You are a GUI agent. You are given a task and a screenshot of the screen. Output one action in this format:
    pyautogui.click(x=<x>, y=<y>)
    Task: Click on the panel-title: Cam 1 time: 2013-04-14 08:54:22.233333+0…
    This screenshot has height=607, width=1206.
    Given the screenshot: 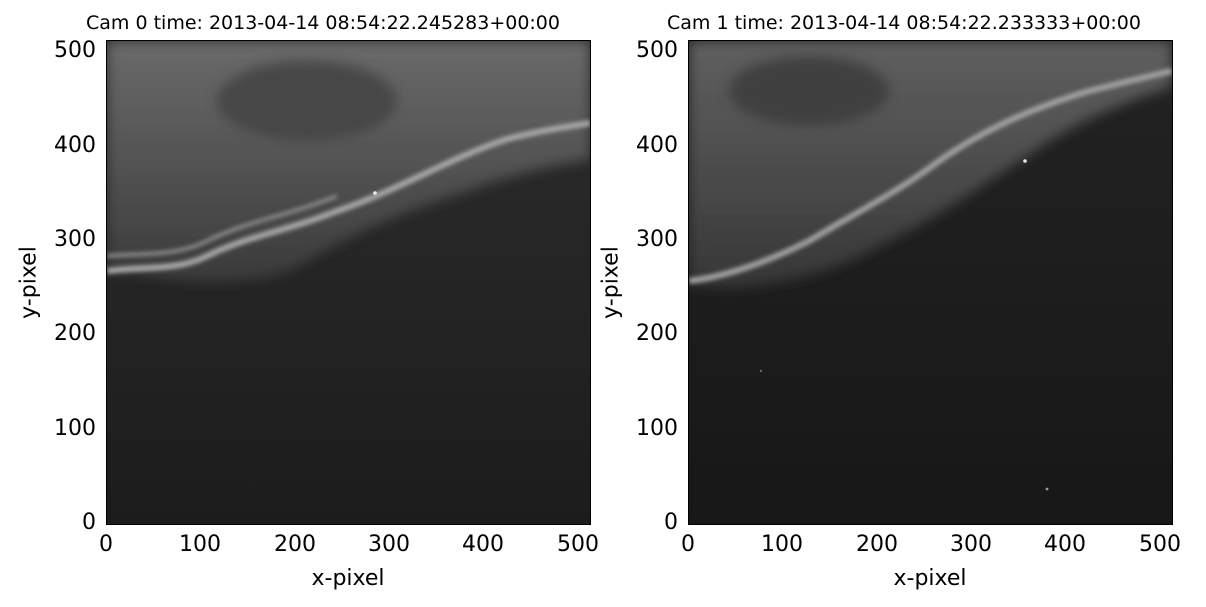 What is the action you would take?
    pyautogui.click(x=904, y=23)
    